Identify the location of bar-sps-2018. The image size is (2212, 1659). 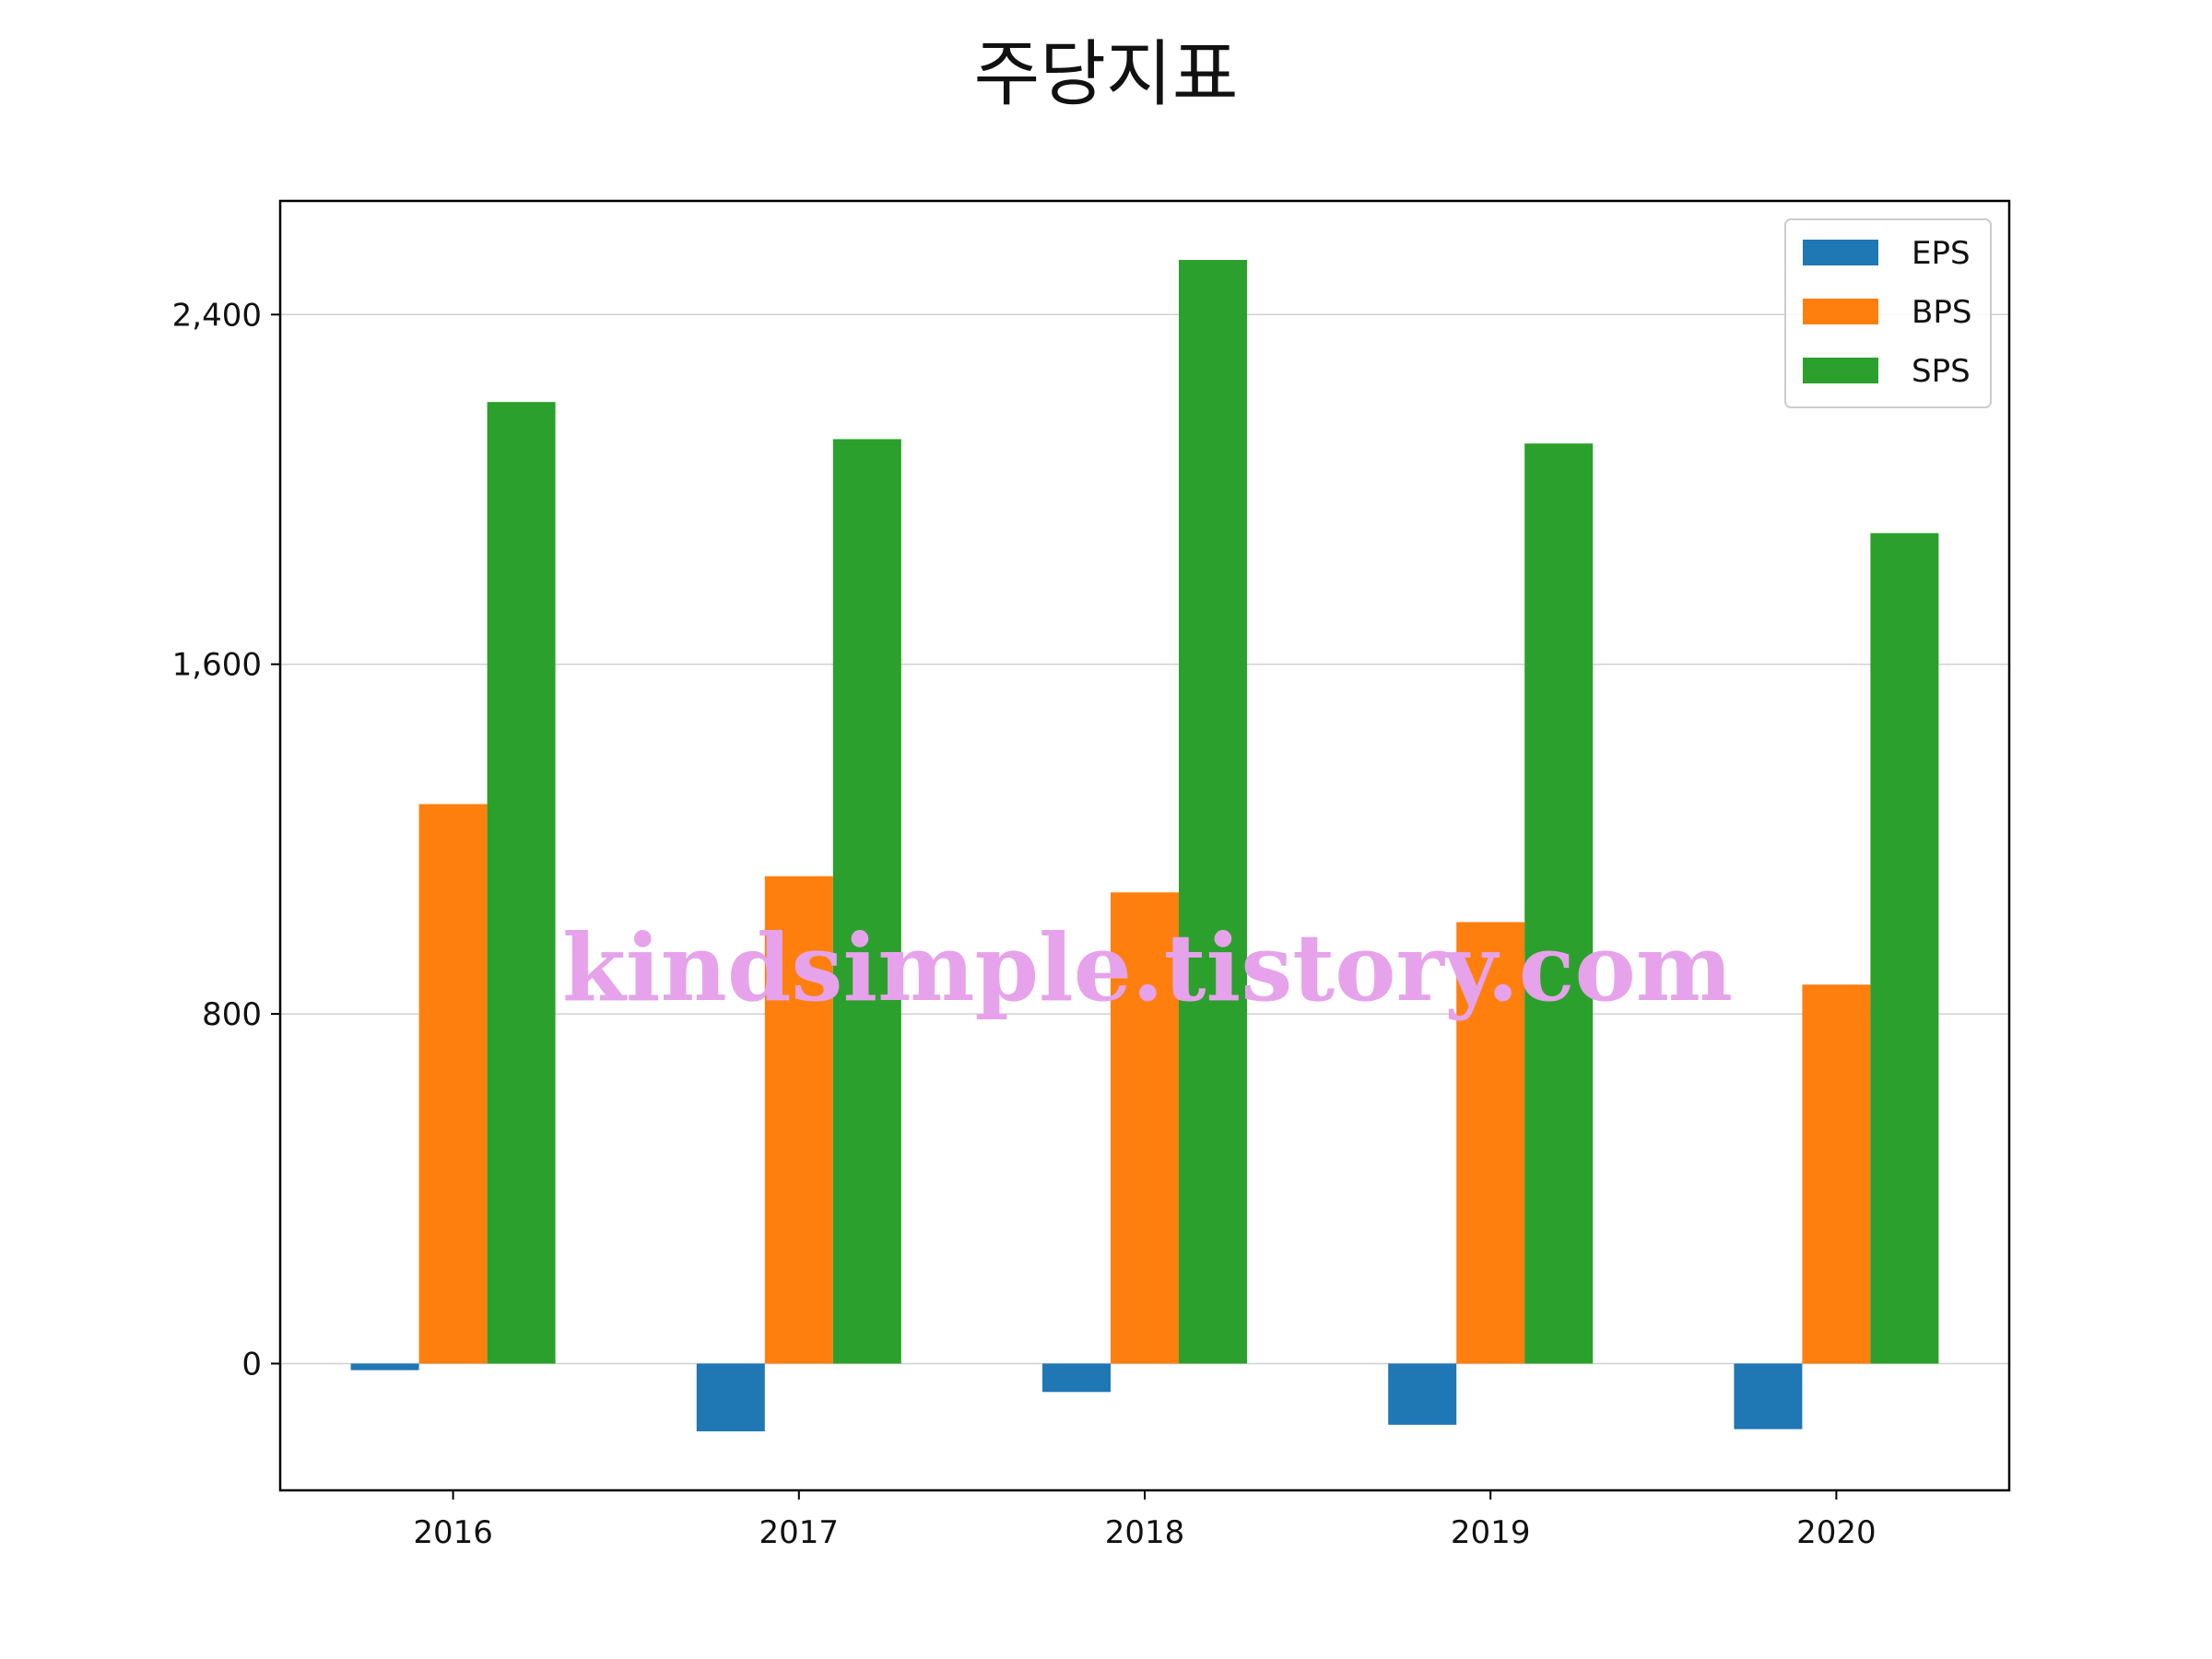
(1213, 812).